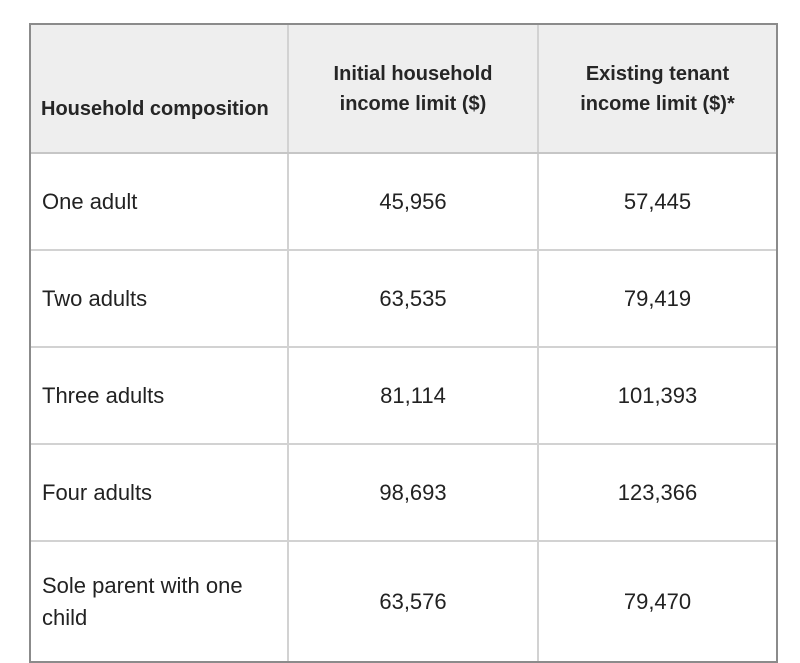 The width and height of the screenshot is (800, 663). Describe the element at coordinates (656, 600) in the screenshot. I see `existing-limit-cell: 79,470` at that location.